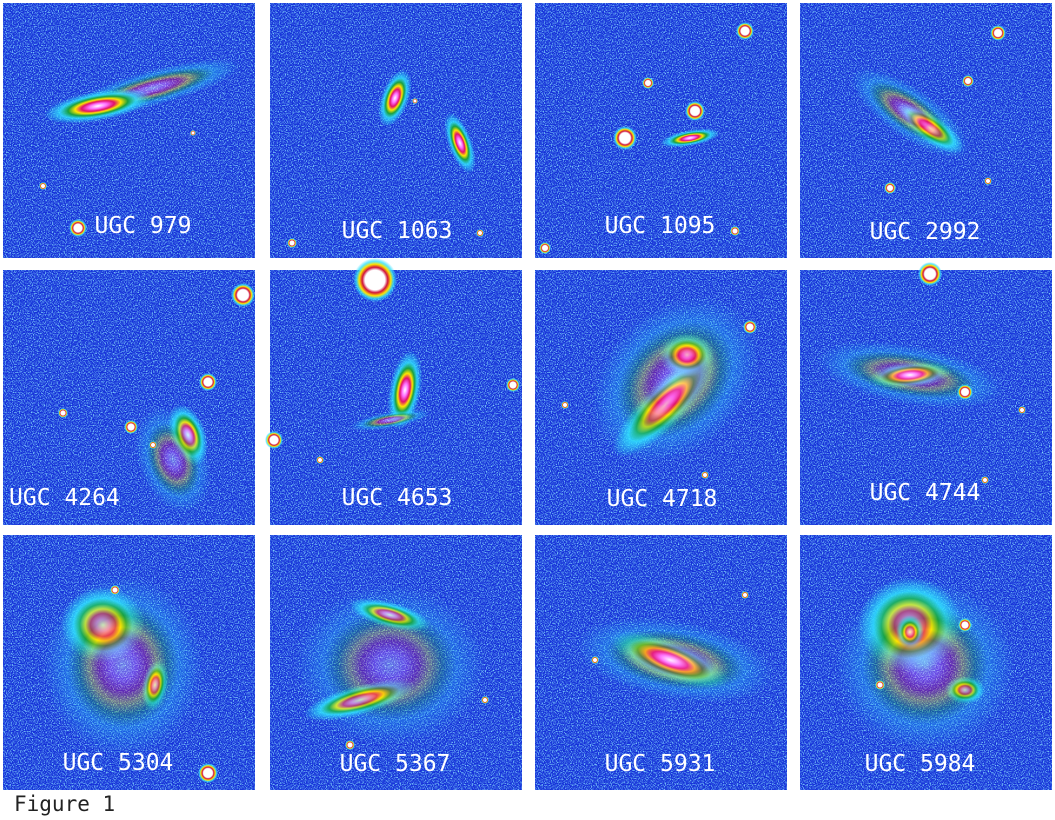 The height and width of the screenshot is (820, 1055). I want to click on image-panel: UGC 979, so click(129, 130).